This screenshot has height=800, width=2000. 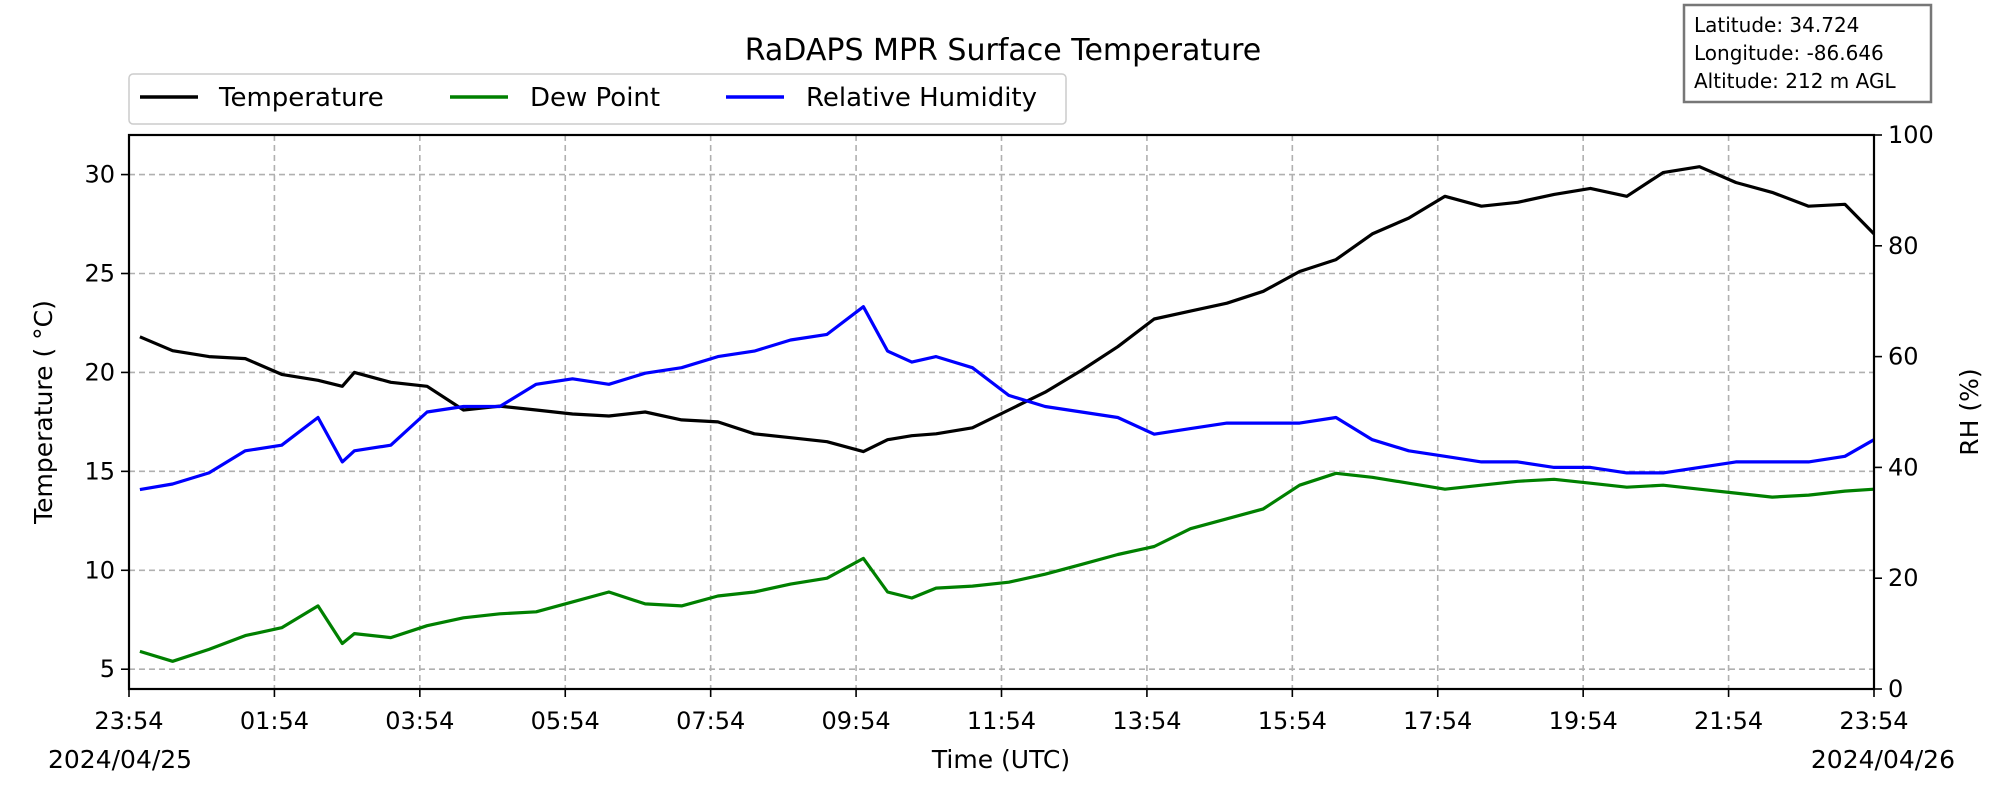 What do you see at coordinates (1146, 721) in the screenshot?
I see `x-tick-label: 13:54` at bounding box center [1146, 721].